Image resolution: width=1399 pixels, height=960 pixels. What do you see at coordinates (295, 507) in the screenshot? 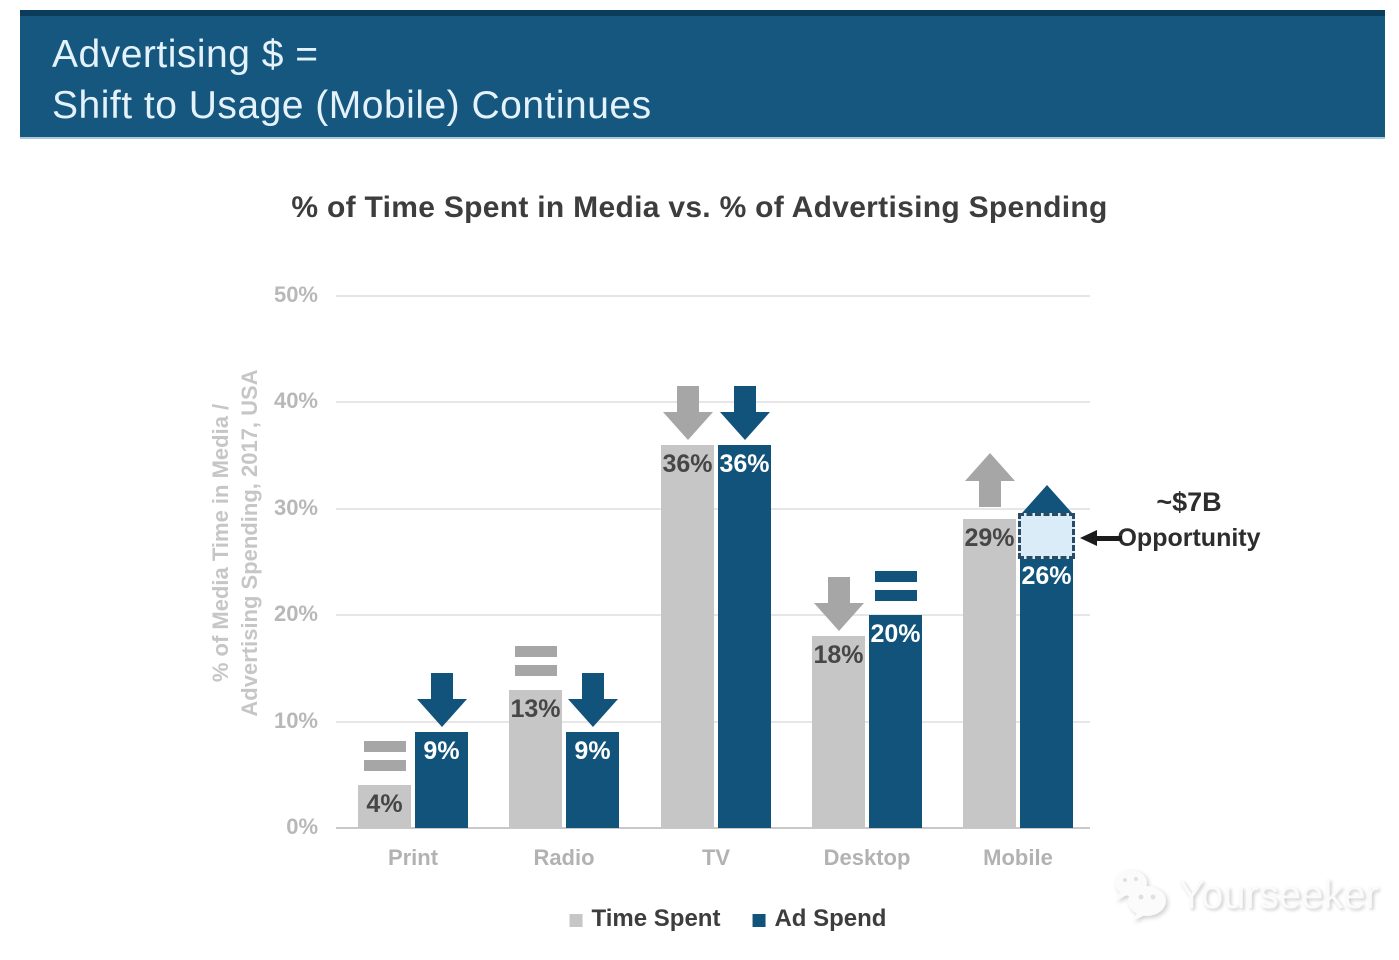
I see `y-tick-label-30: 30%` at bounding box center [295, 507].